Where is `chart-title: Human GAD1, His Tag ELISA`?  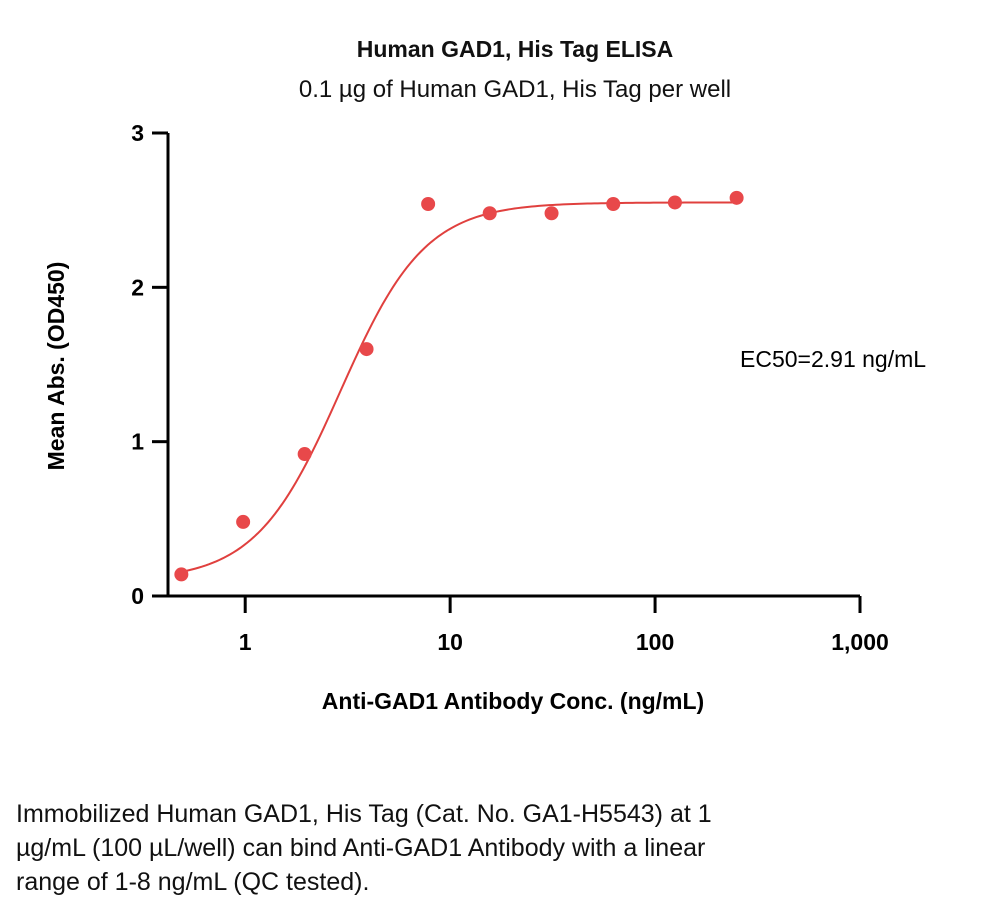
chart-title: Human GAD1, His Tag ELISA is located at coordinates (515, 49).